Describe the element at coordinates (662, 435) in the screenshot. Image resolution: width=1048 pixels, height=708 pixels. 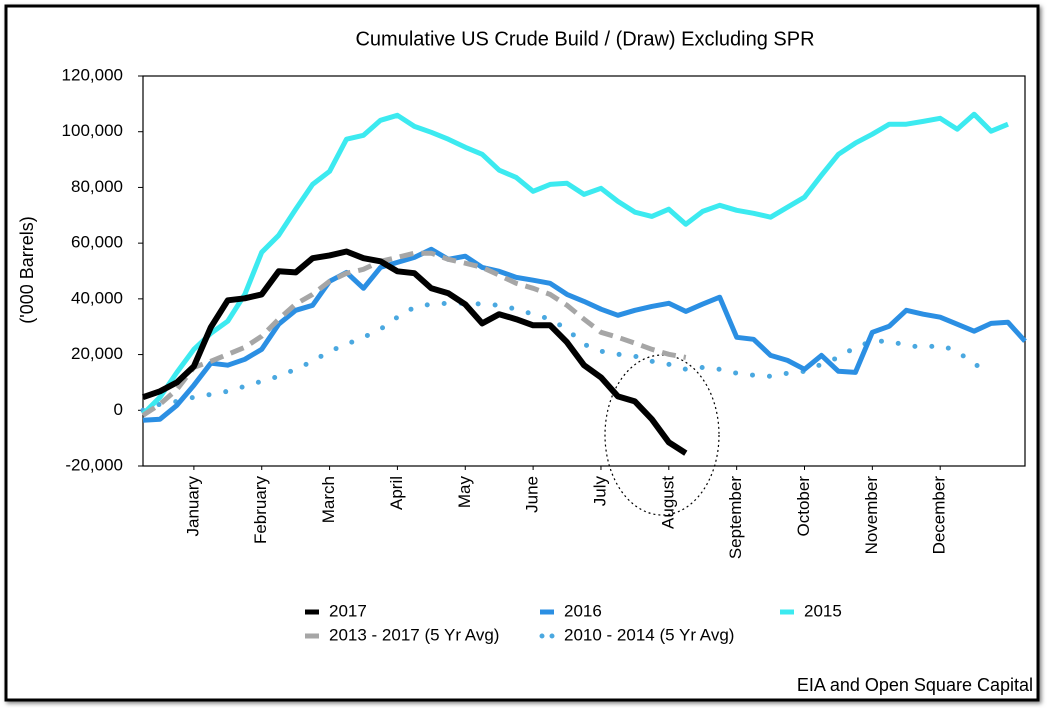
I see `annotation-ellipse` at that location.